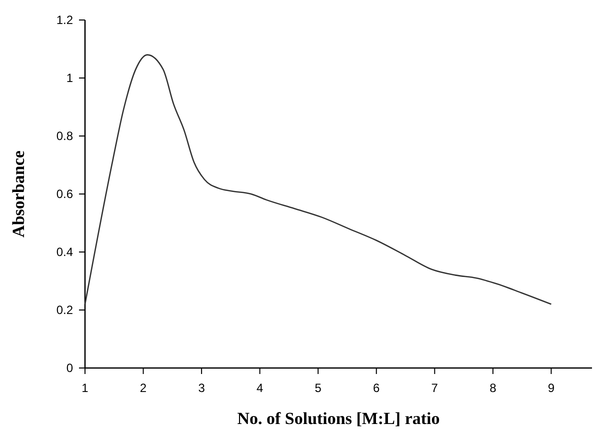 This screenshot has width=600, height=440. What do you see at coordinates (70, 368) in the screenshot?
I see `y-tick-label: 0` at bounding box center [70, 368].